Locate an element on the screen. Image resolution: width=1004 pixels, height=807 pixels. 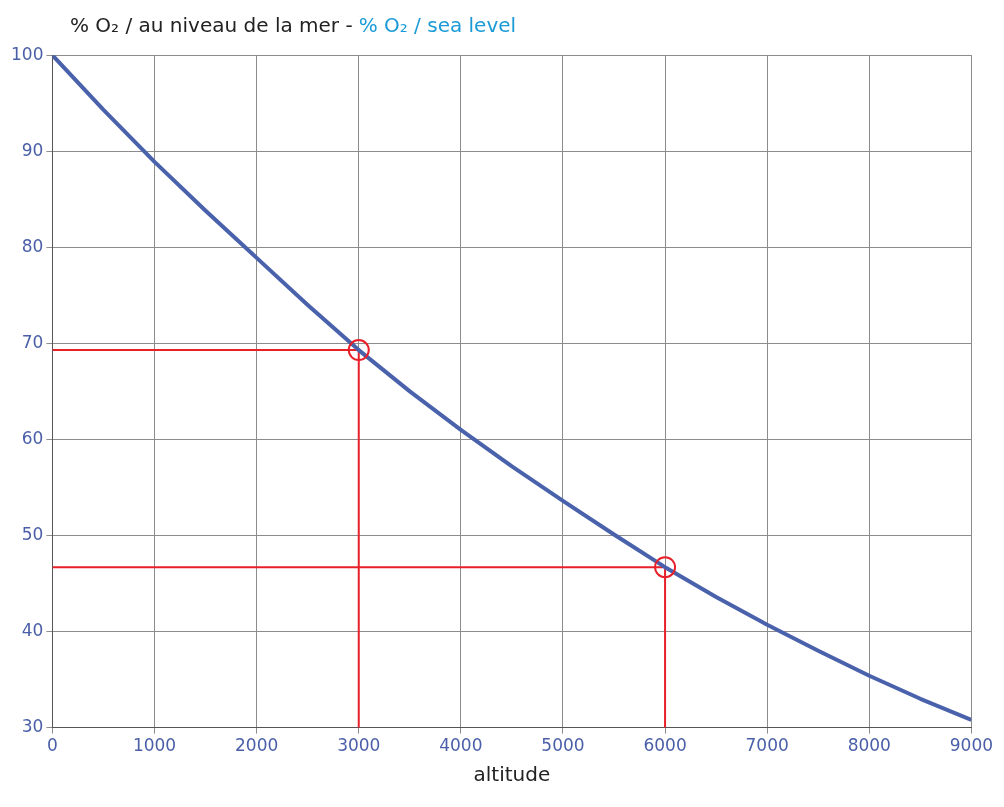
y-tick-label: 40 is located at coordinates (32, 629).